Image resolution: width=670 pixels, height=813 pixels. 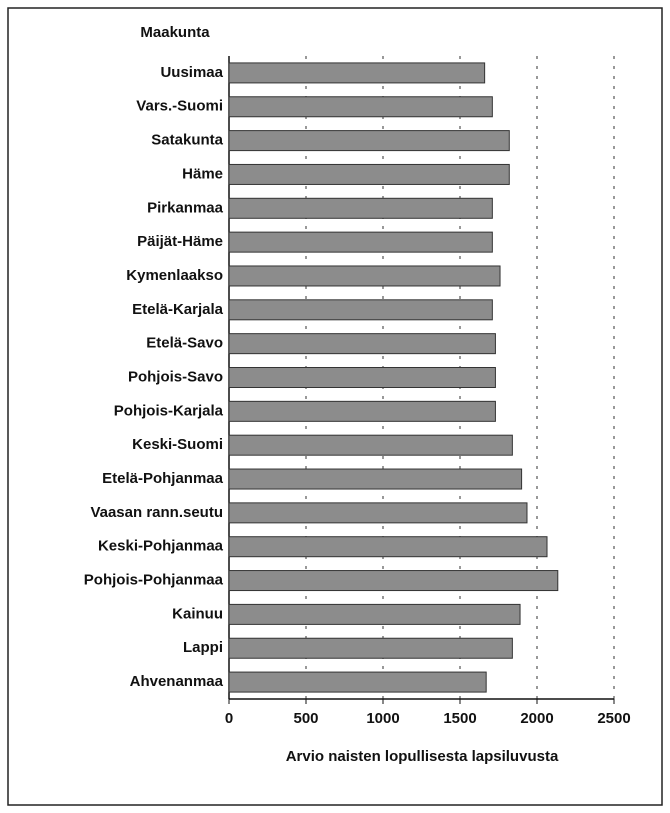 What do you see at coordinates (382, 718) in the screenshot?
I see `x-tick-label: 1000` at bounding box center [382, 718].